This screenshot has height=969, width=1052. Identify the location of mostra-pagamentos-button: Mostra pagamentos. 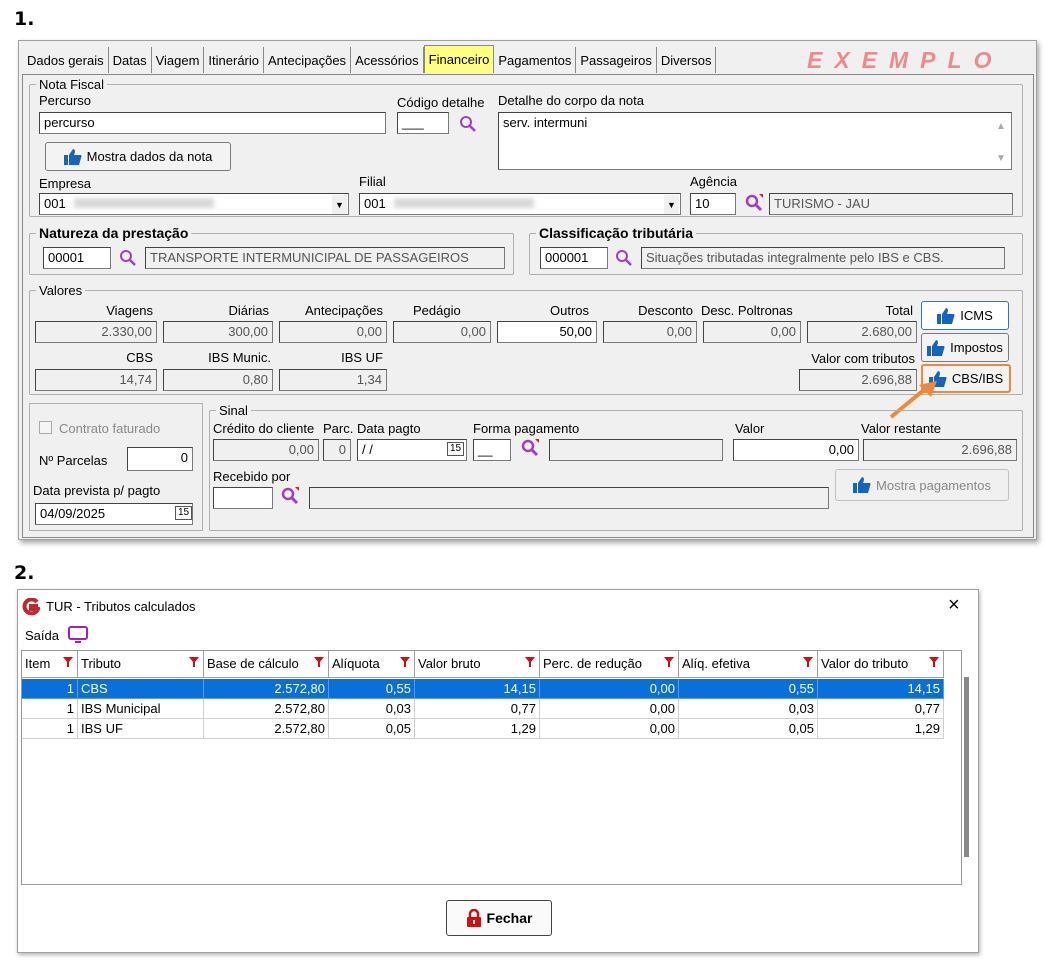
(922, 485).